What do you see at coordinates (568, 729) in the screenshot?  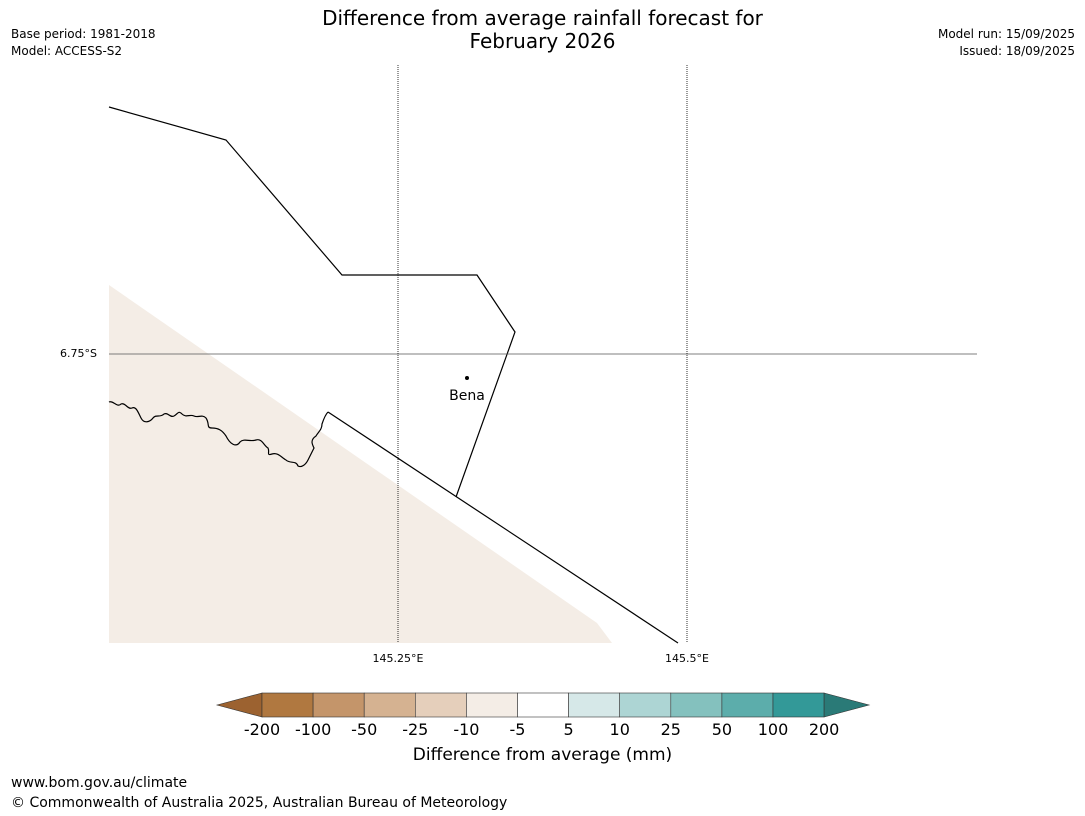 I see `colorbar-tick-label: 5` at bounding box center [568, 729].